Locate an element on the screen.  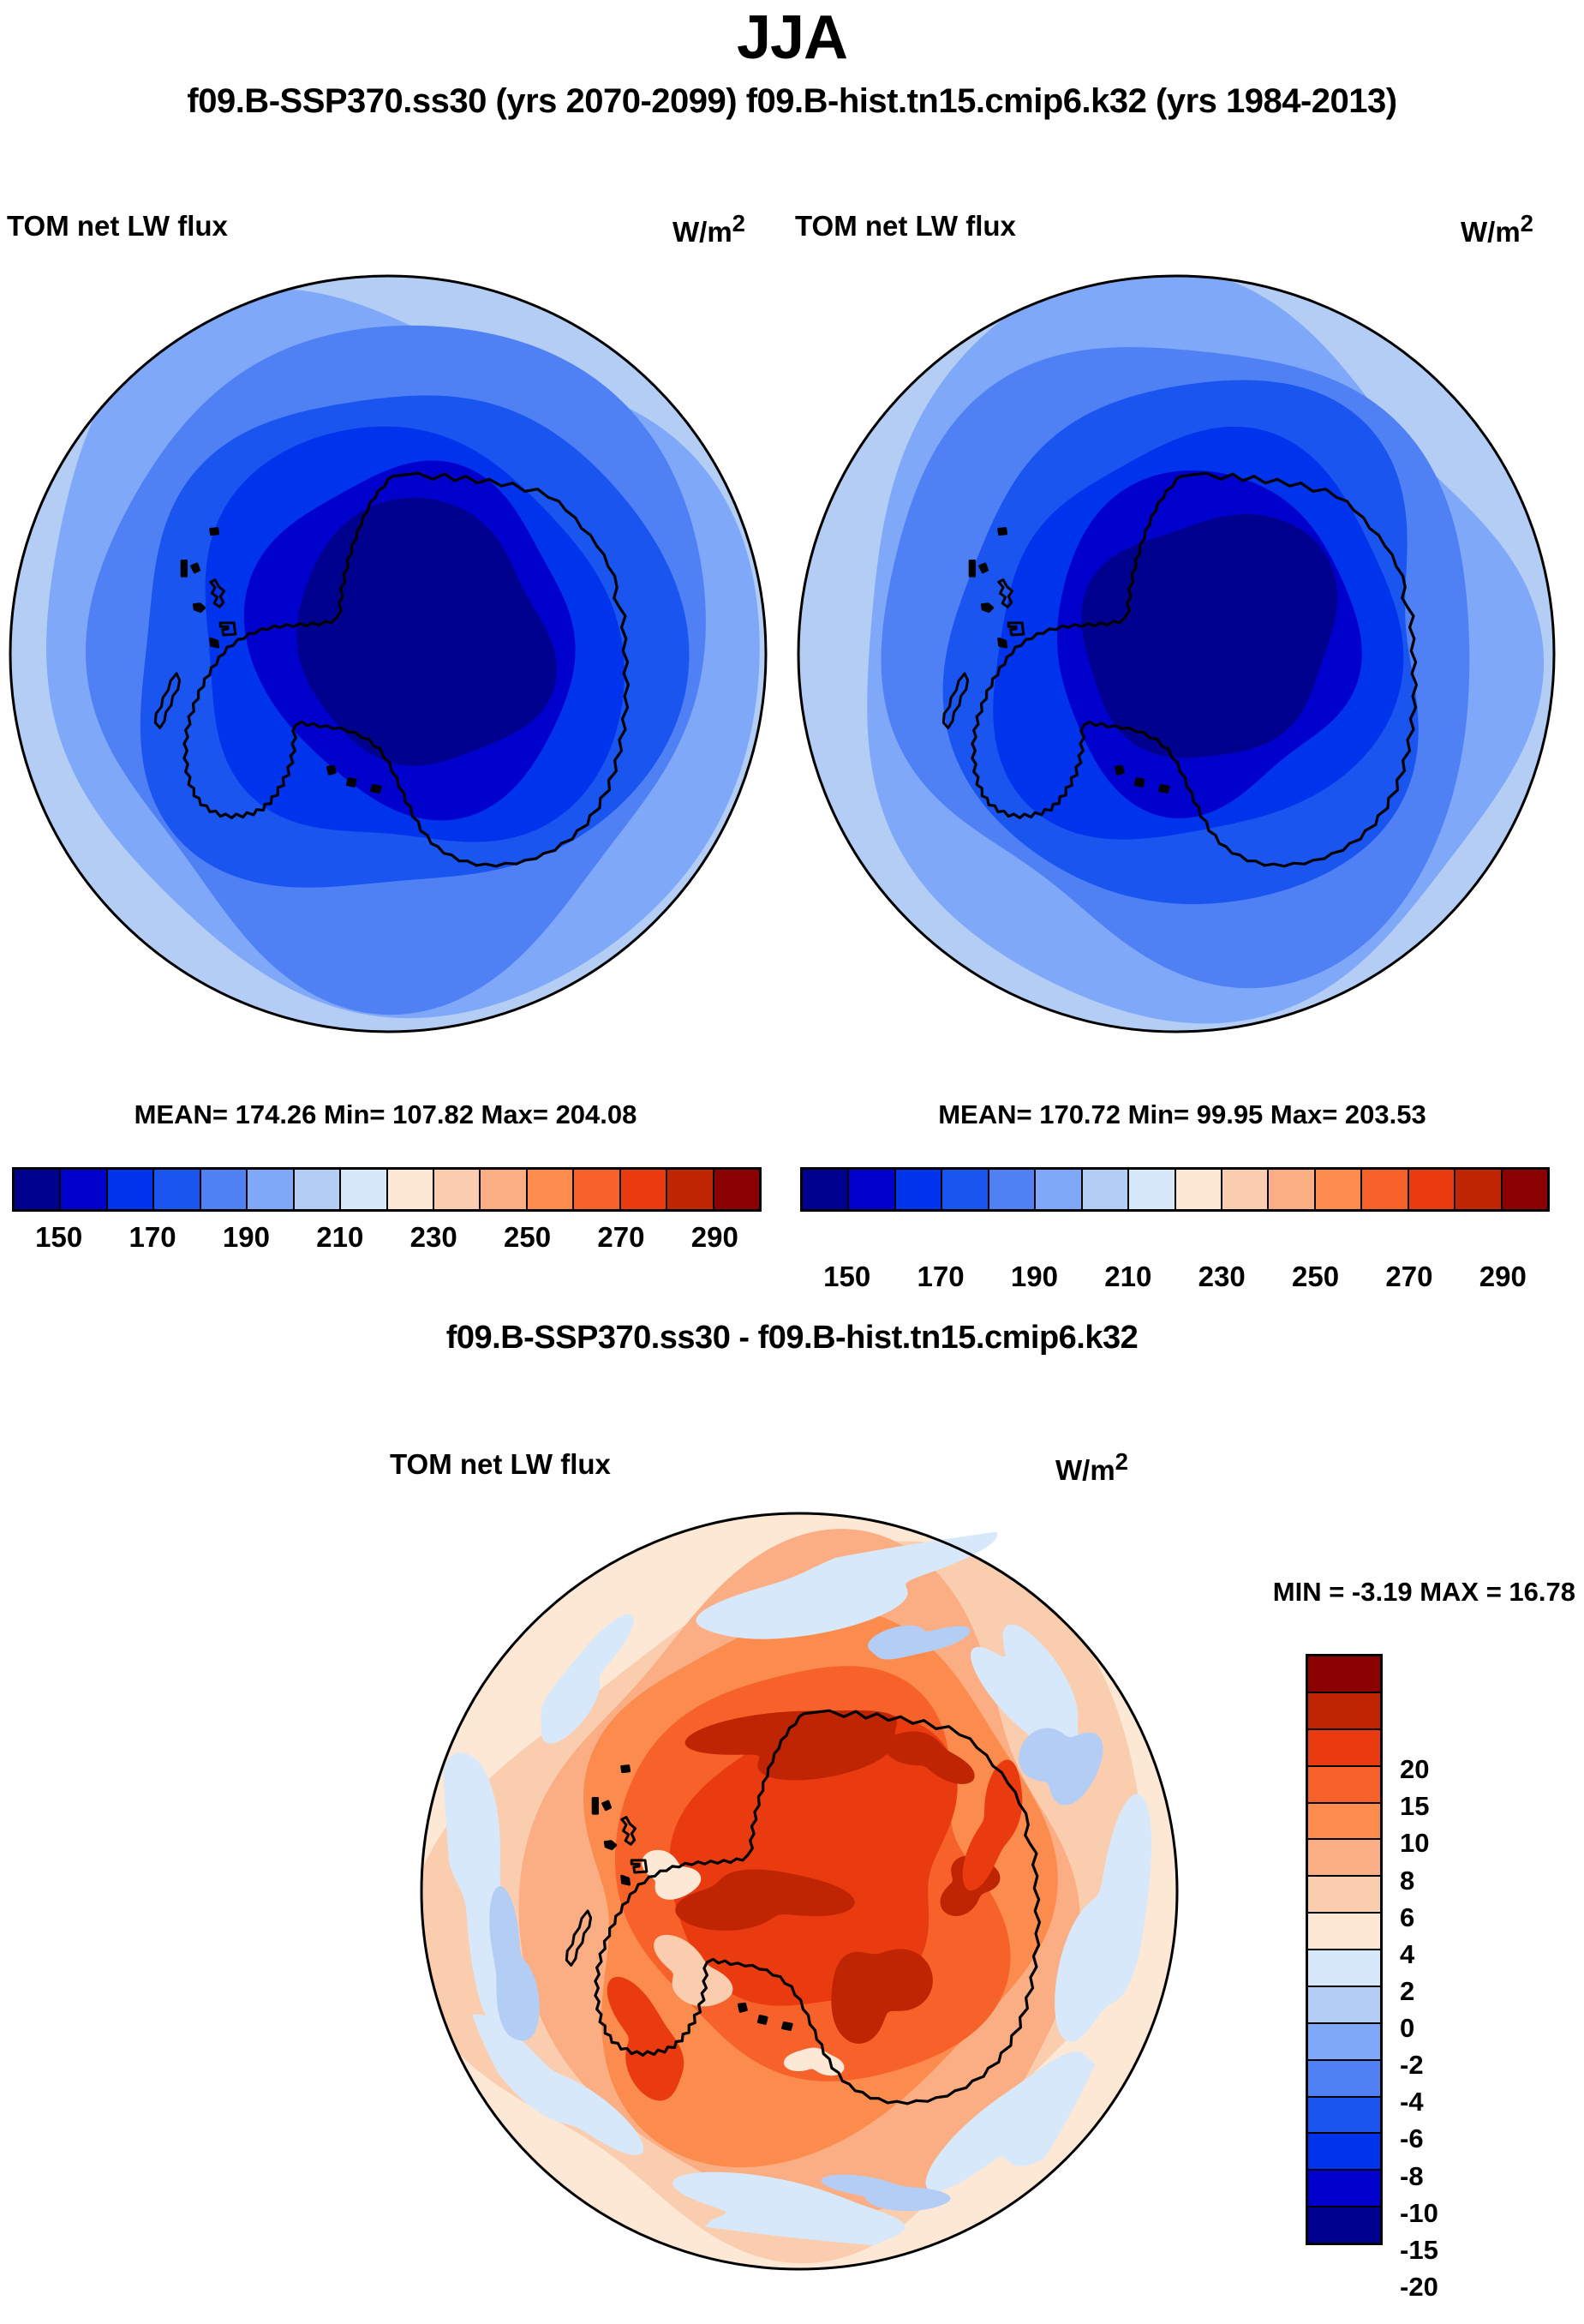
colorbar-difference-ticks: 20 15 10 8 6 4 2 0 -2 -4 -6 -8 -10 -15 -20 is located at coordinates (1486, 2028).